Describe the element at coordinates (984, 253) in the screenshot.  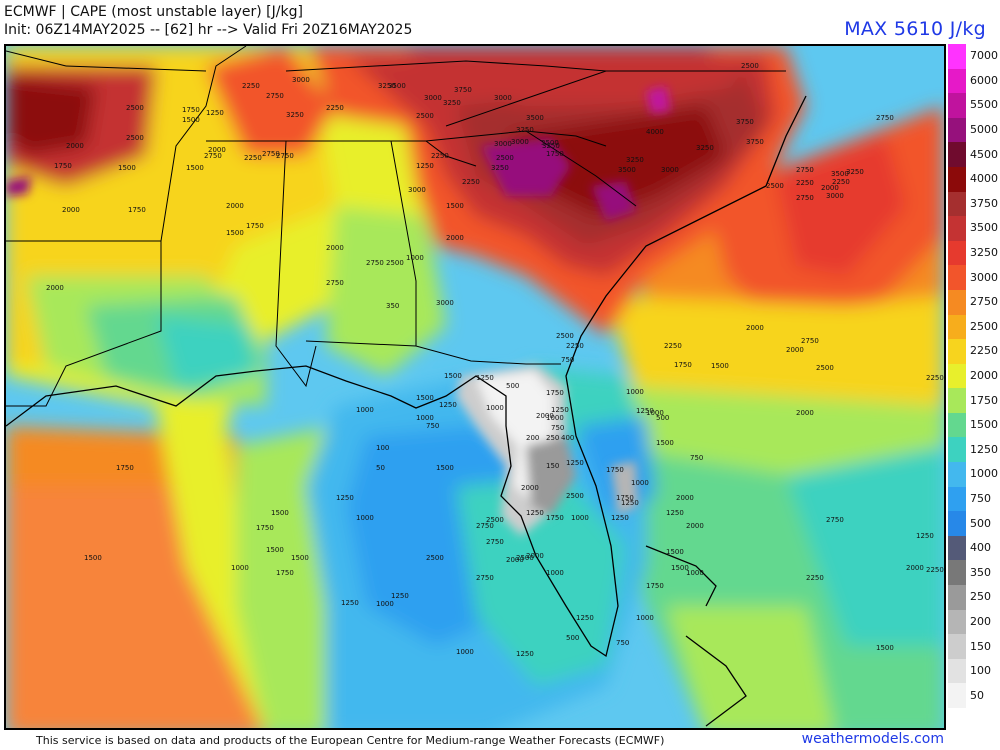
I see `colorbar-label: 3250` at that location.